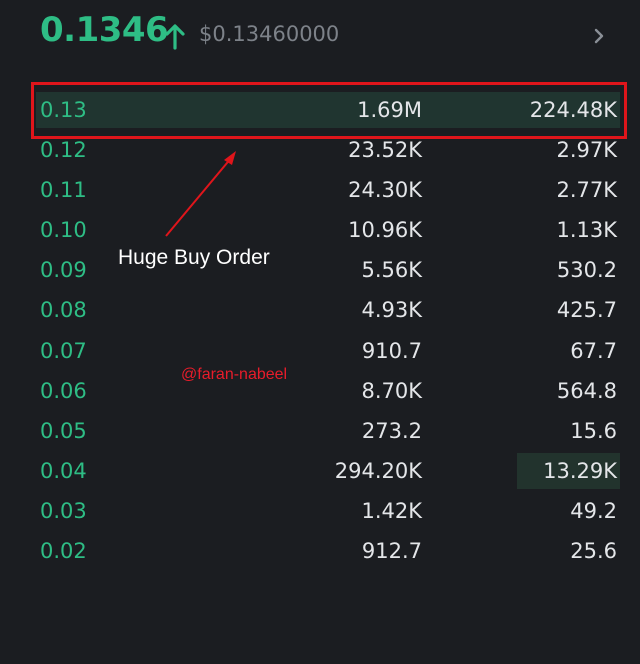 This screenshot has width=640, height=664. Describe the element at coordinates (320, 551) in the screenshot. I see `order-row: 0.02 912.7 25.6` at that location.